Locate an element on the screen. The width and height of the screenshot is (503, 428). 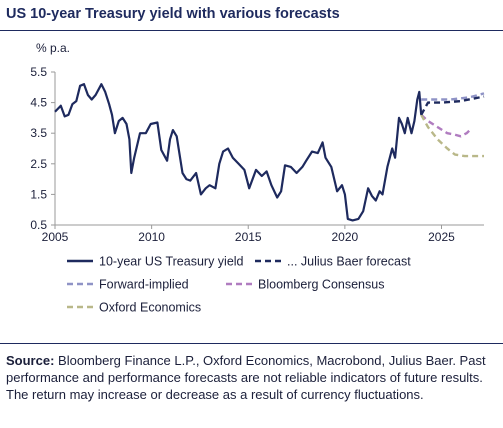
x-tick-label: 2015 is located at coordinates (248, 237).